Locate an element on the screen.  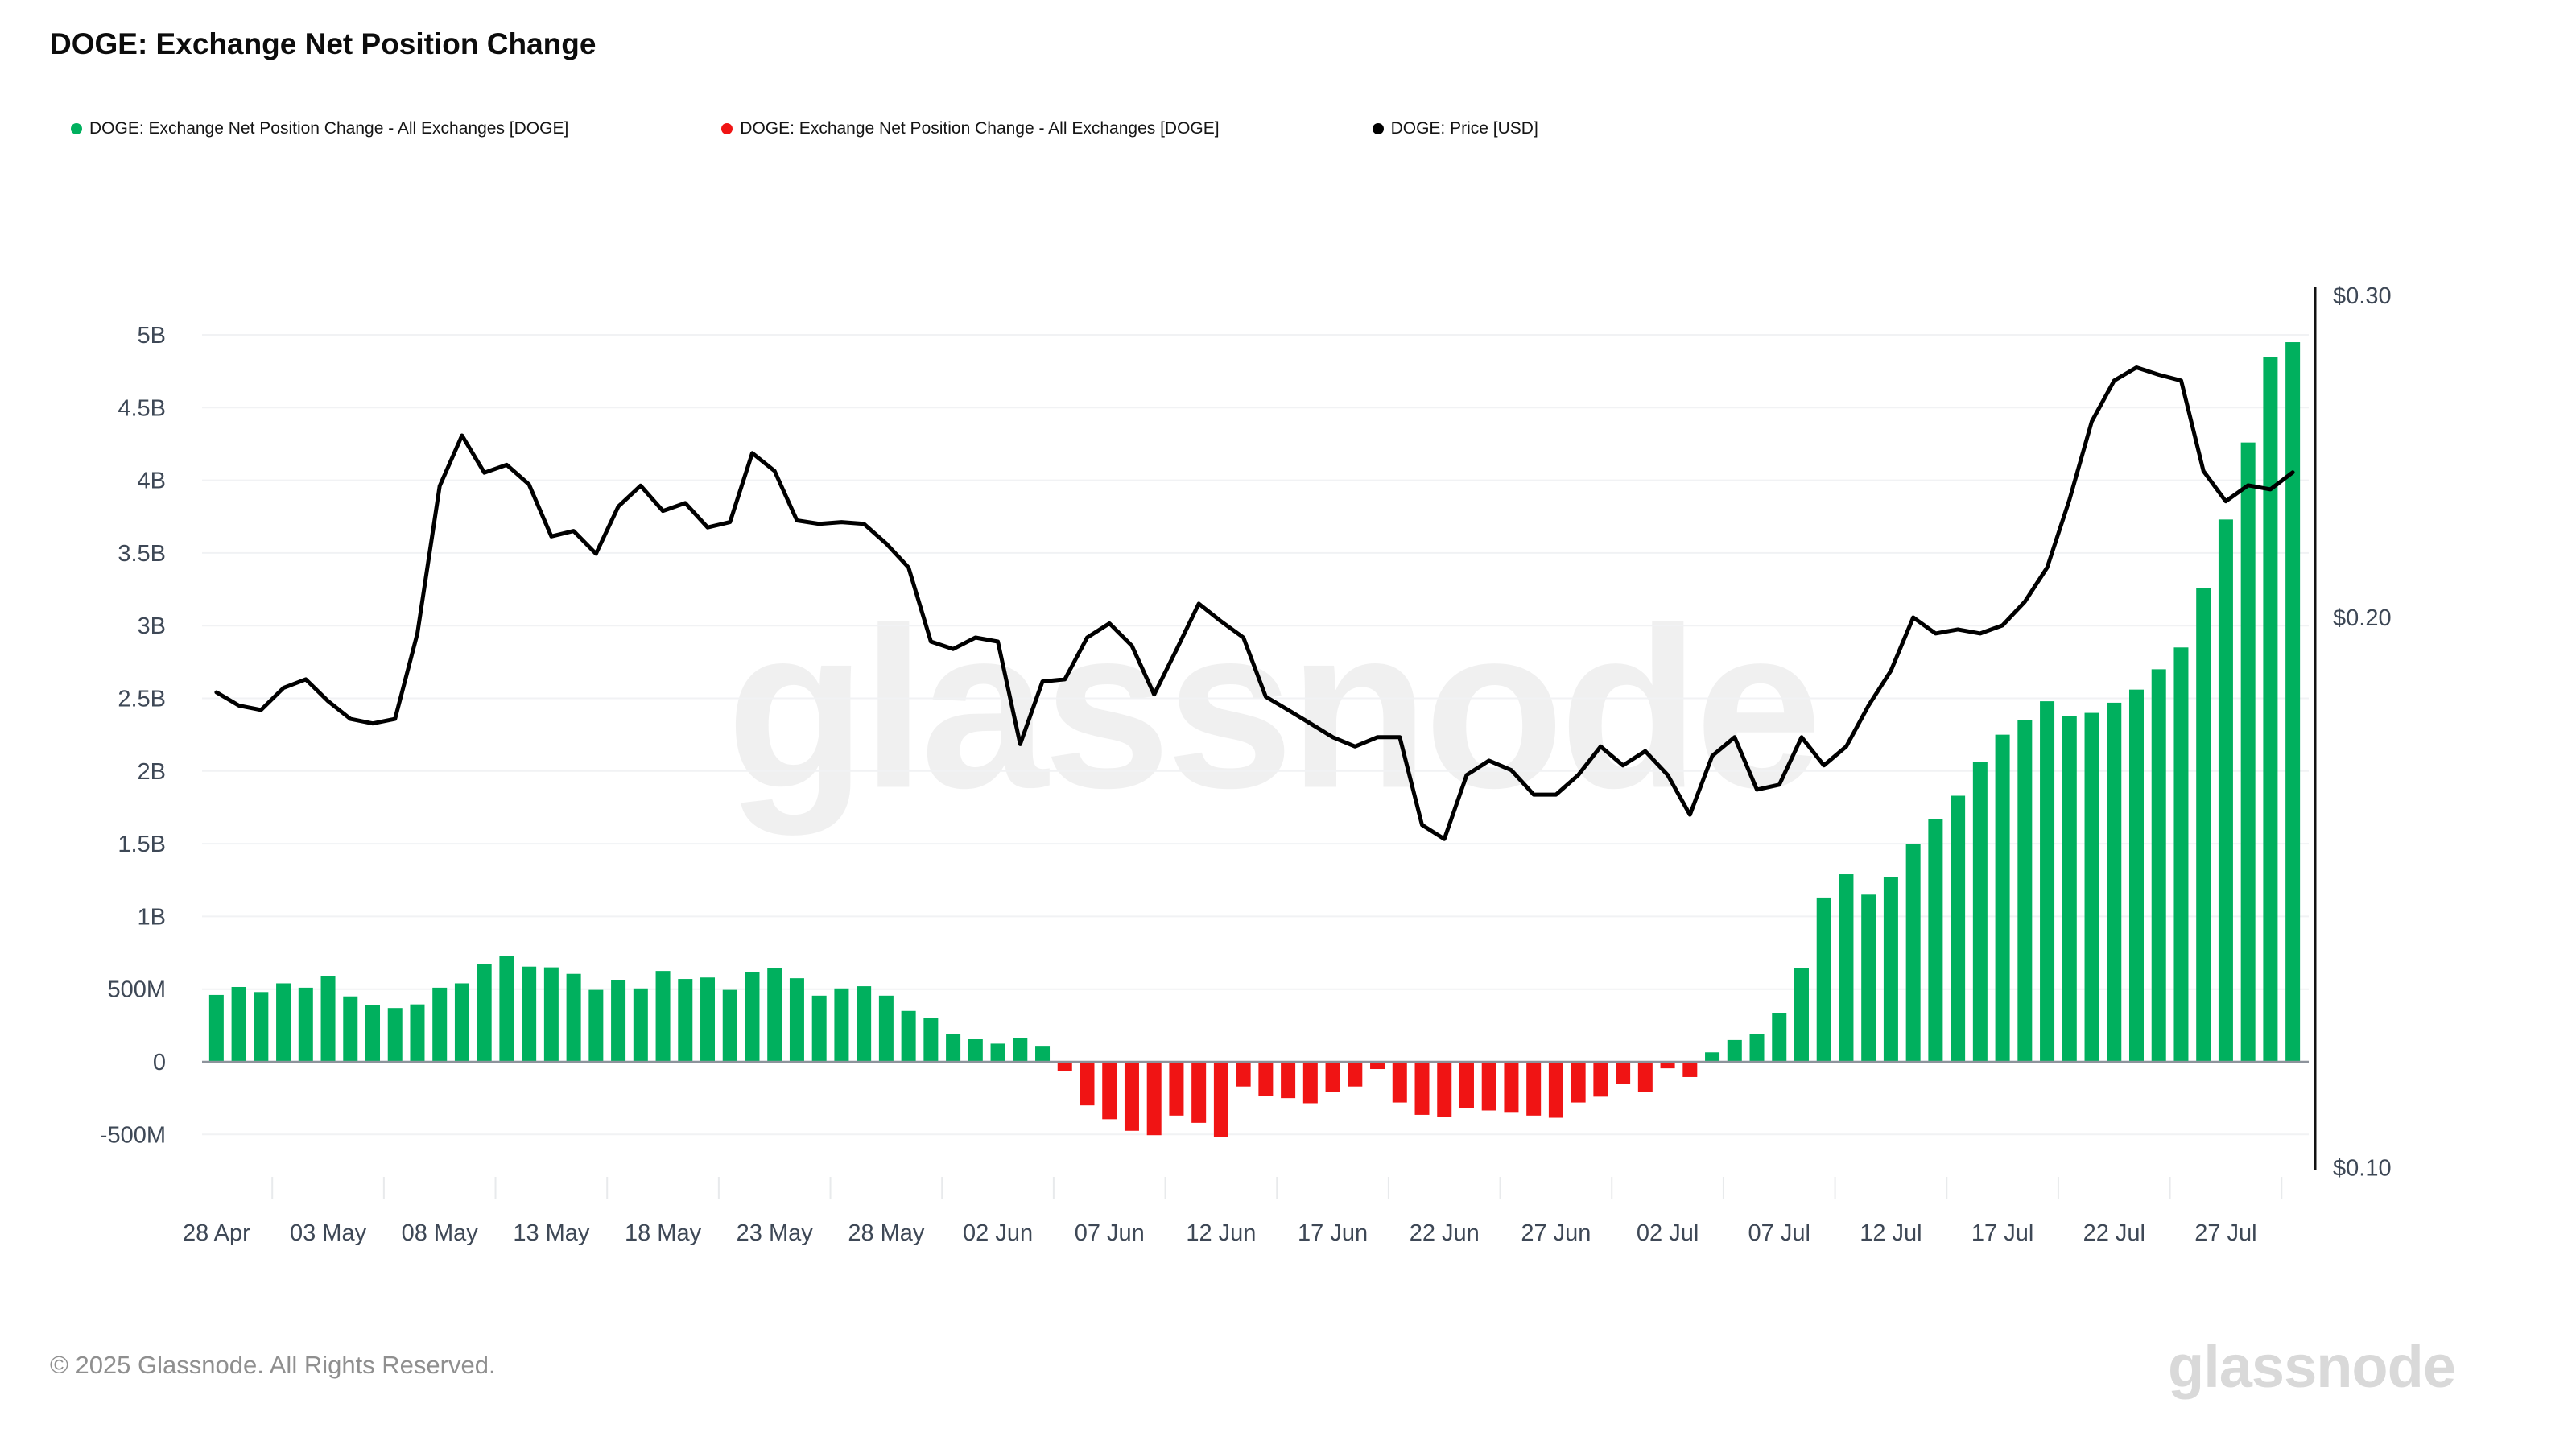
legend-item-price: DOGE: Price [USD] is located at coordinates (1455, 128).